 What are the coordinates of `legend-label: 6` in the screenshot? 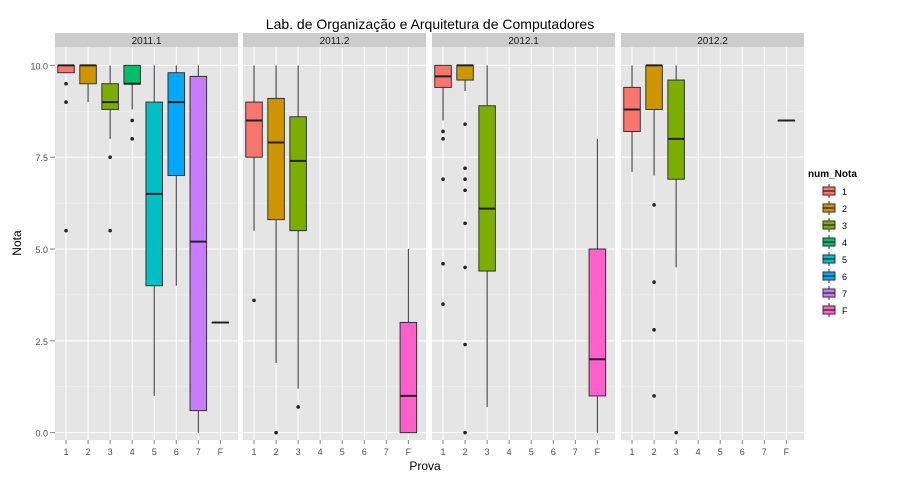 It's located at (844, 277).